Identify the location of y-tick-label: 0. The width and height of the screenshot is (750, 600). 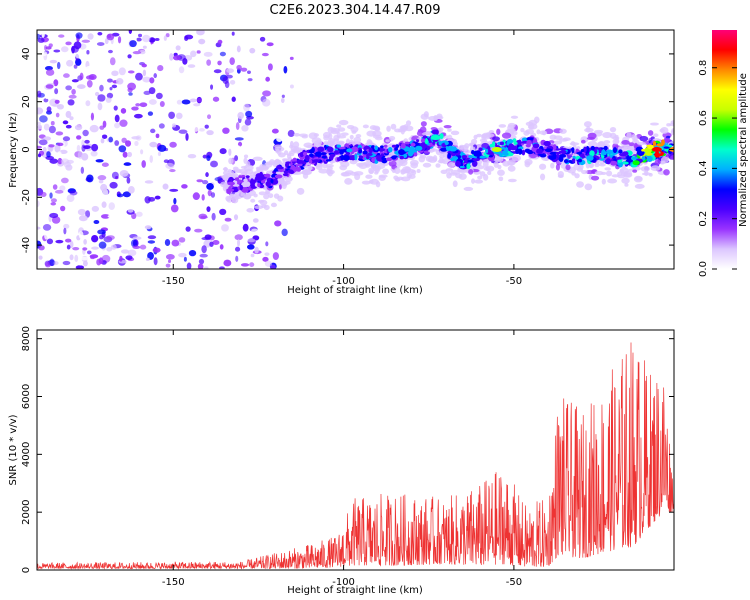
(26, 570).